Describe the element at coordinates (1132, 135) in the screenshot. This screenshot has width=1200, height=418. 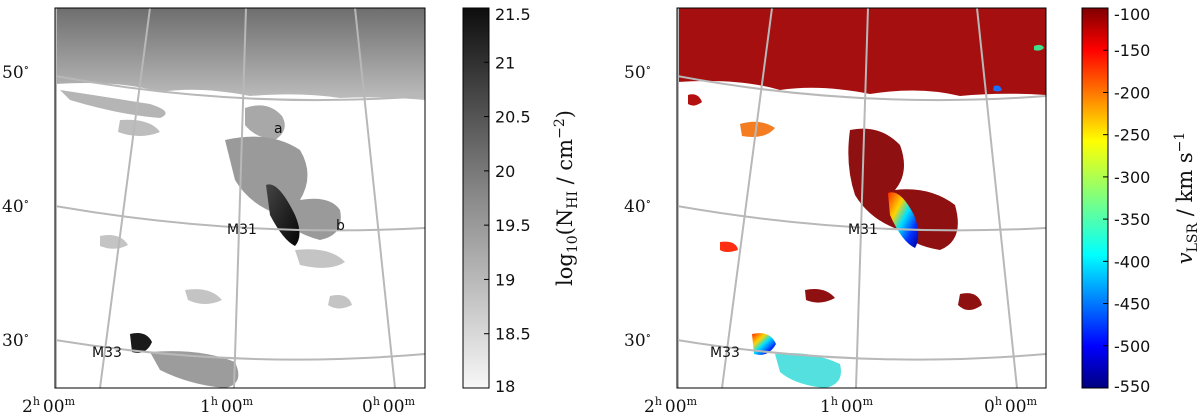
I see `right-colorbar-tick-label: -250` at that location.